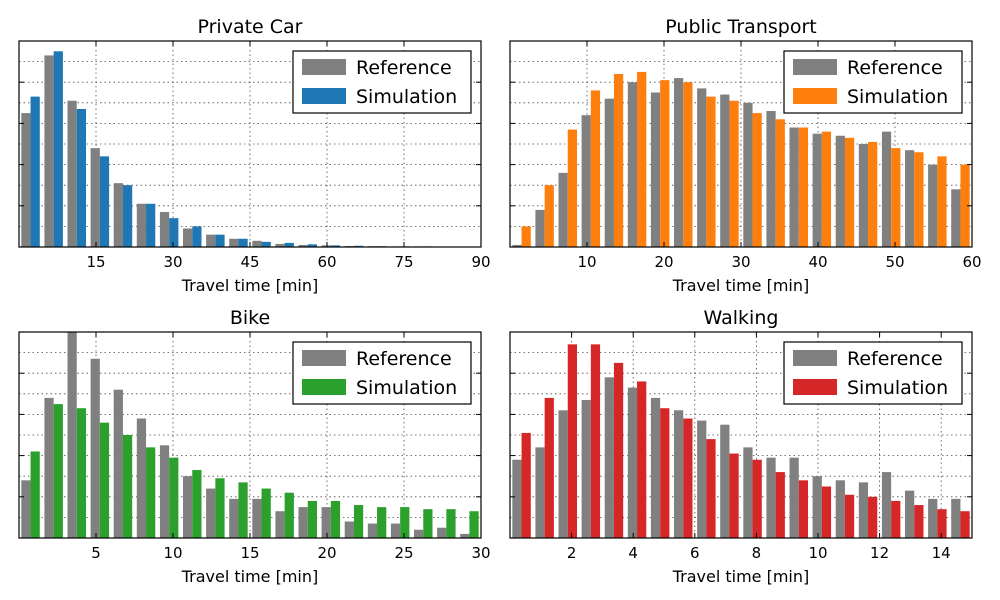 The width and height of the screenshot is (1000, 600). Describe the element at coordinates (250, 318) in the screenshot. I see `panel-title: Bike` at that location.